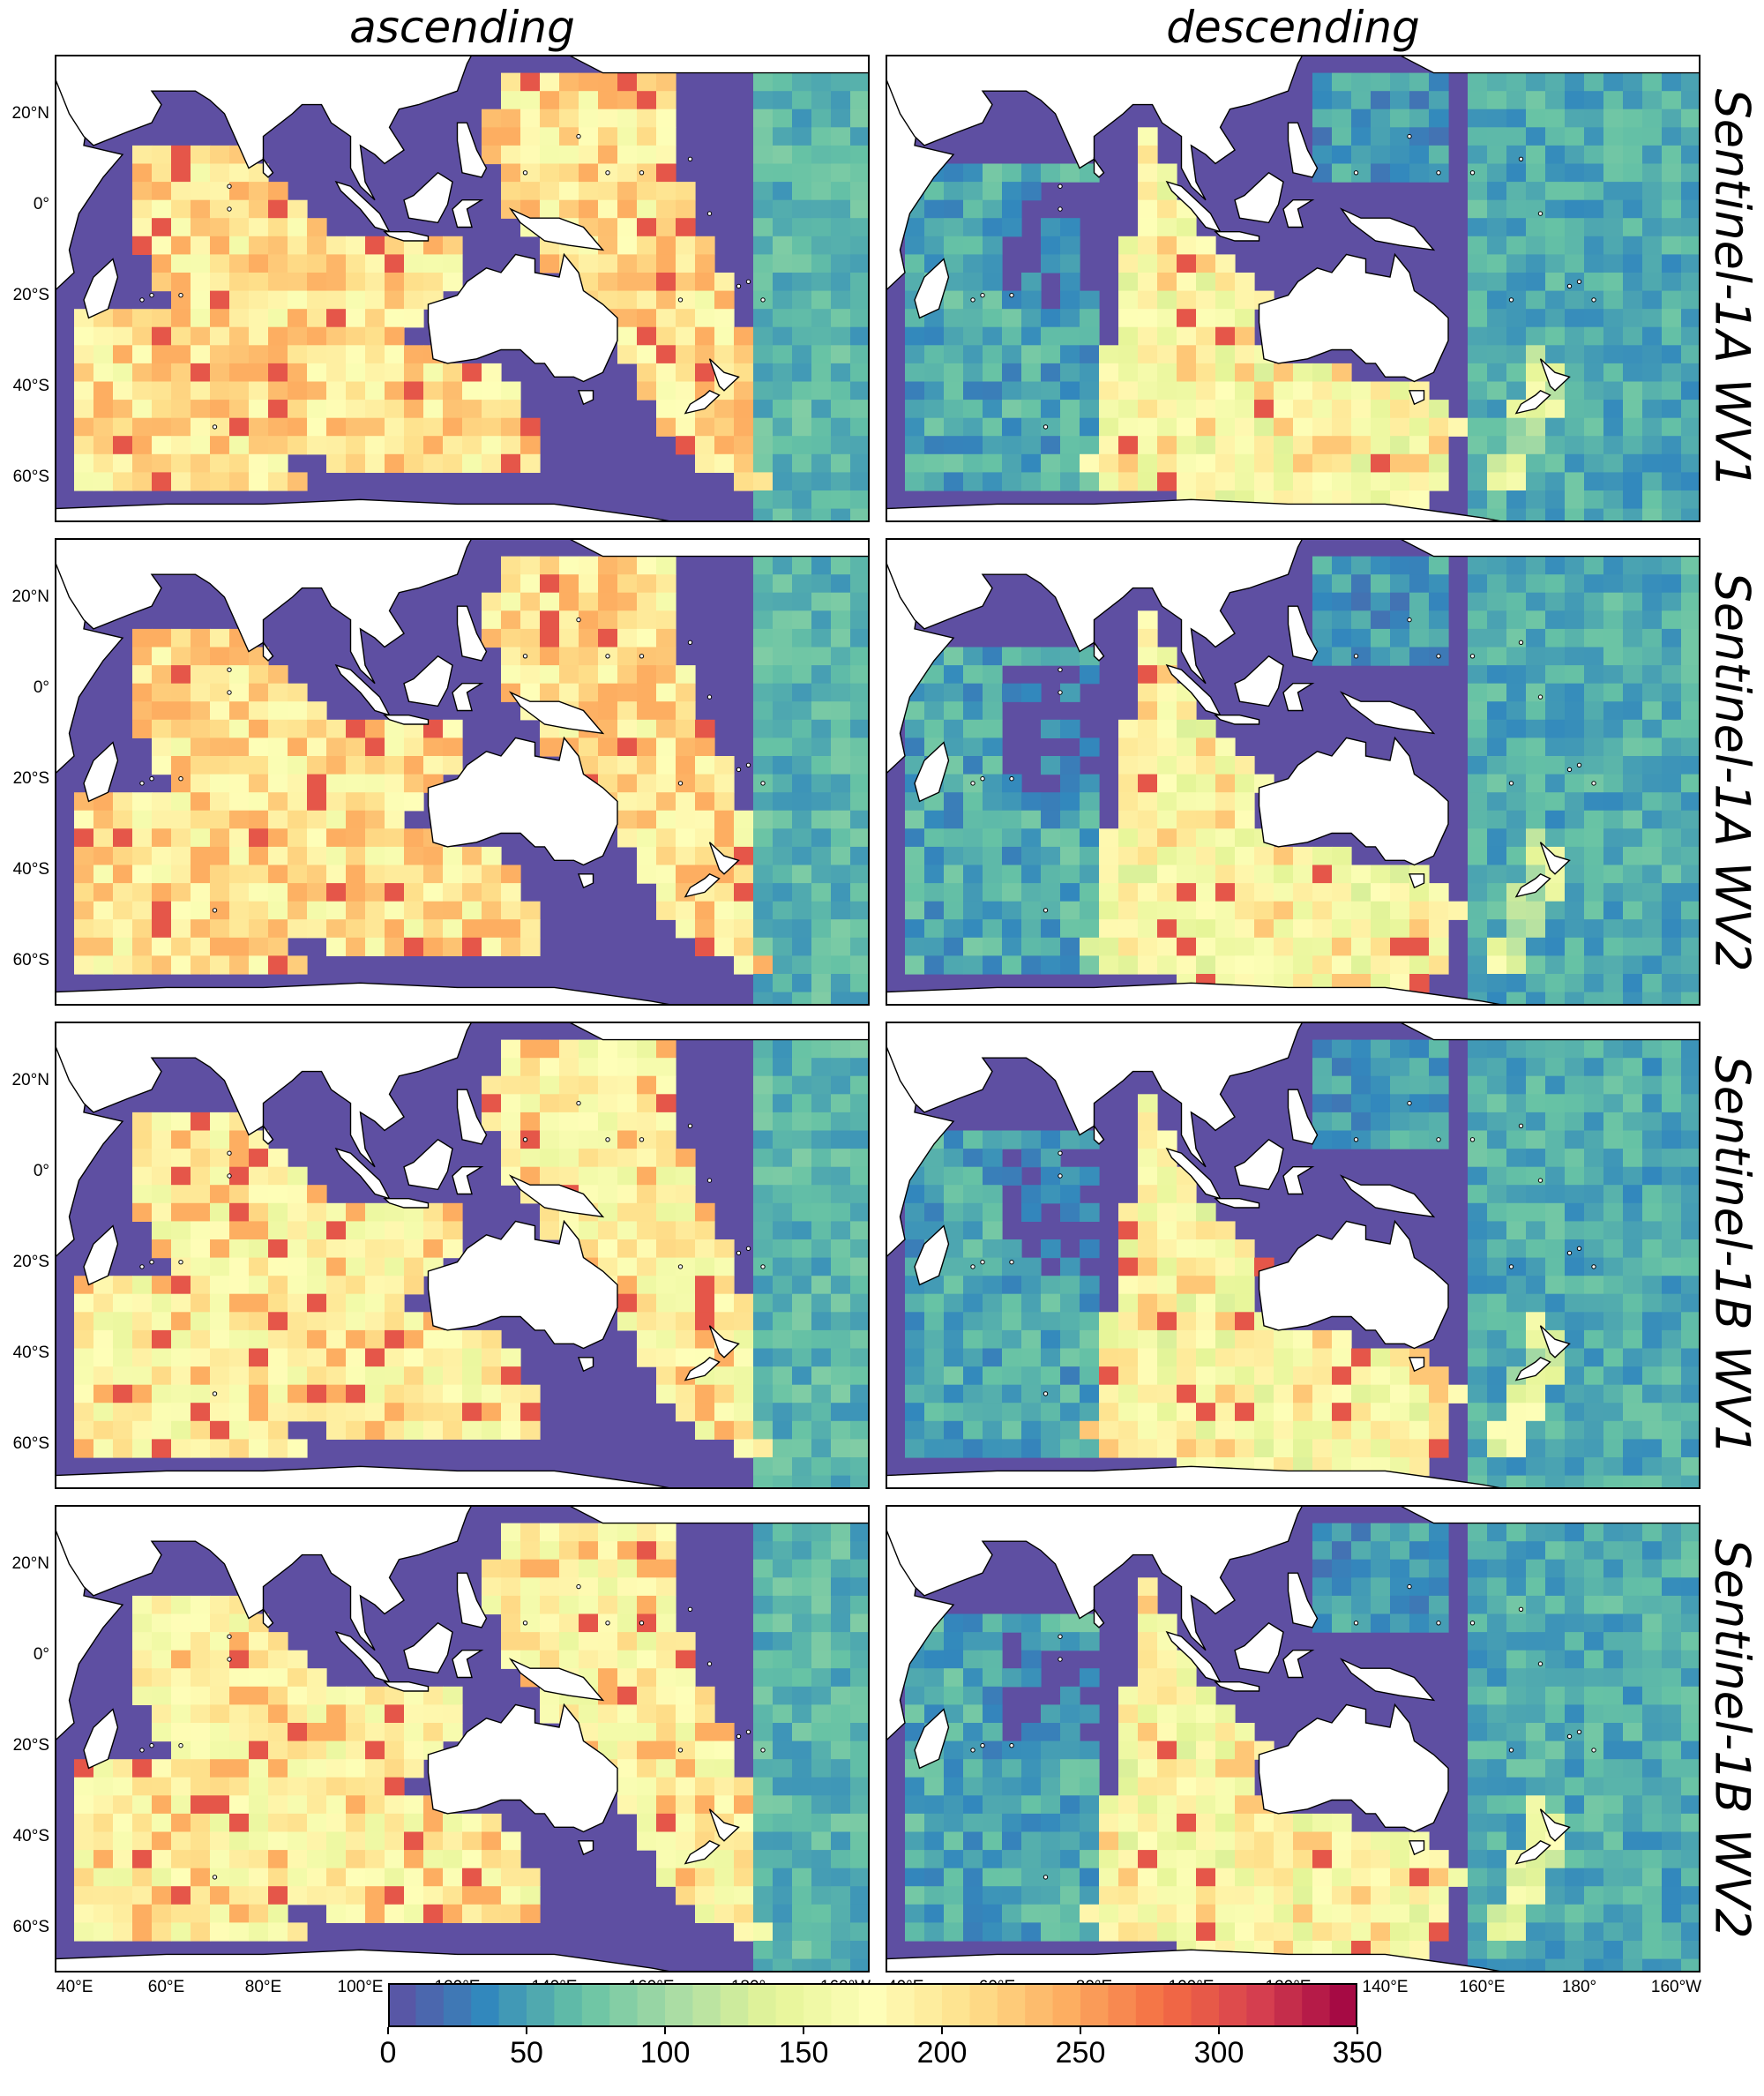 The width and height of the screenshot is (1764, 2096). What do you see at coordinates (1676, 1987) in the screenshot?
I see `lon-tick-label: 160°W` at bounding box center [1676, 1987].